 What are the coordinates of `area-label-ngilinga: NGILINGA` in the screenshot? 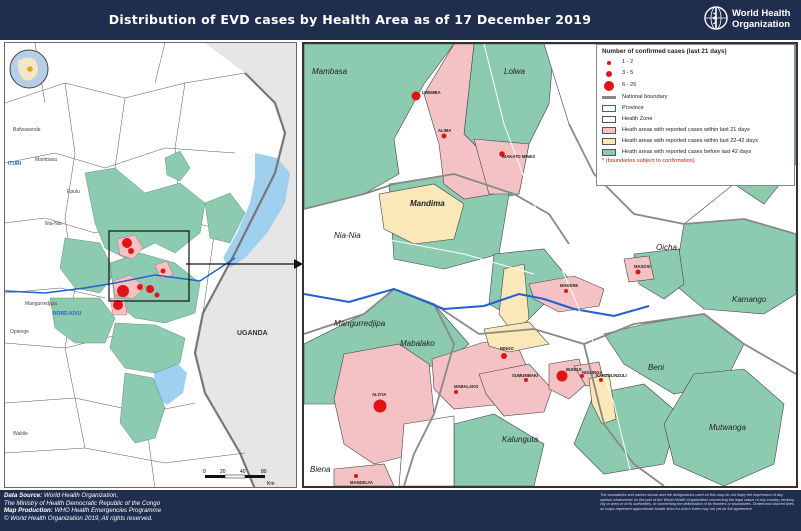 It's located at (592, 372).